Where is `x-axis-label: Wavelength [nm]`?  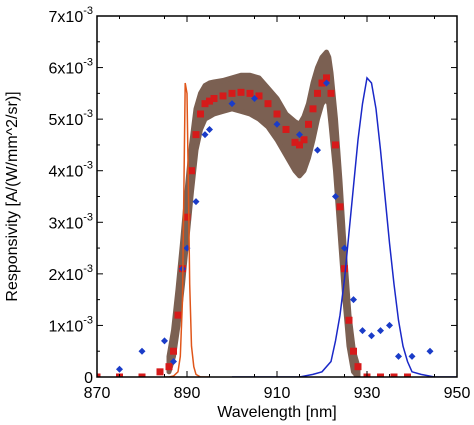 x-axis-label: Wavelength [nm] is located at coordinates (276, 412).